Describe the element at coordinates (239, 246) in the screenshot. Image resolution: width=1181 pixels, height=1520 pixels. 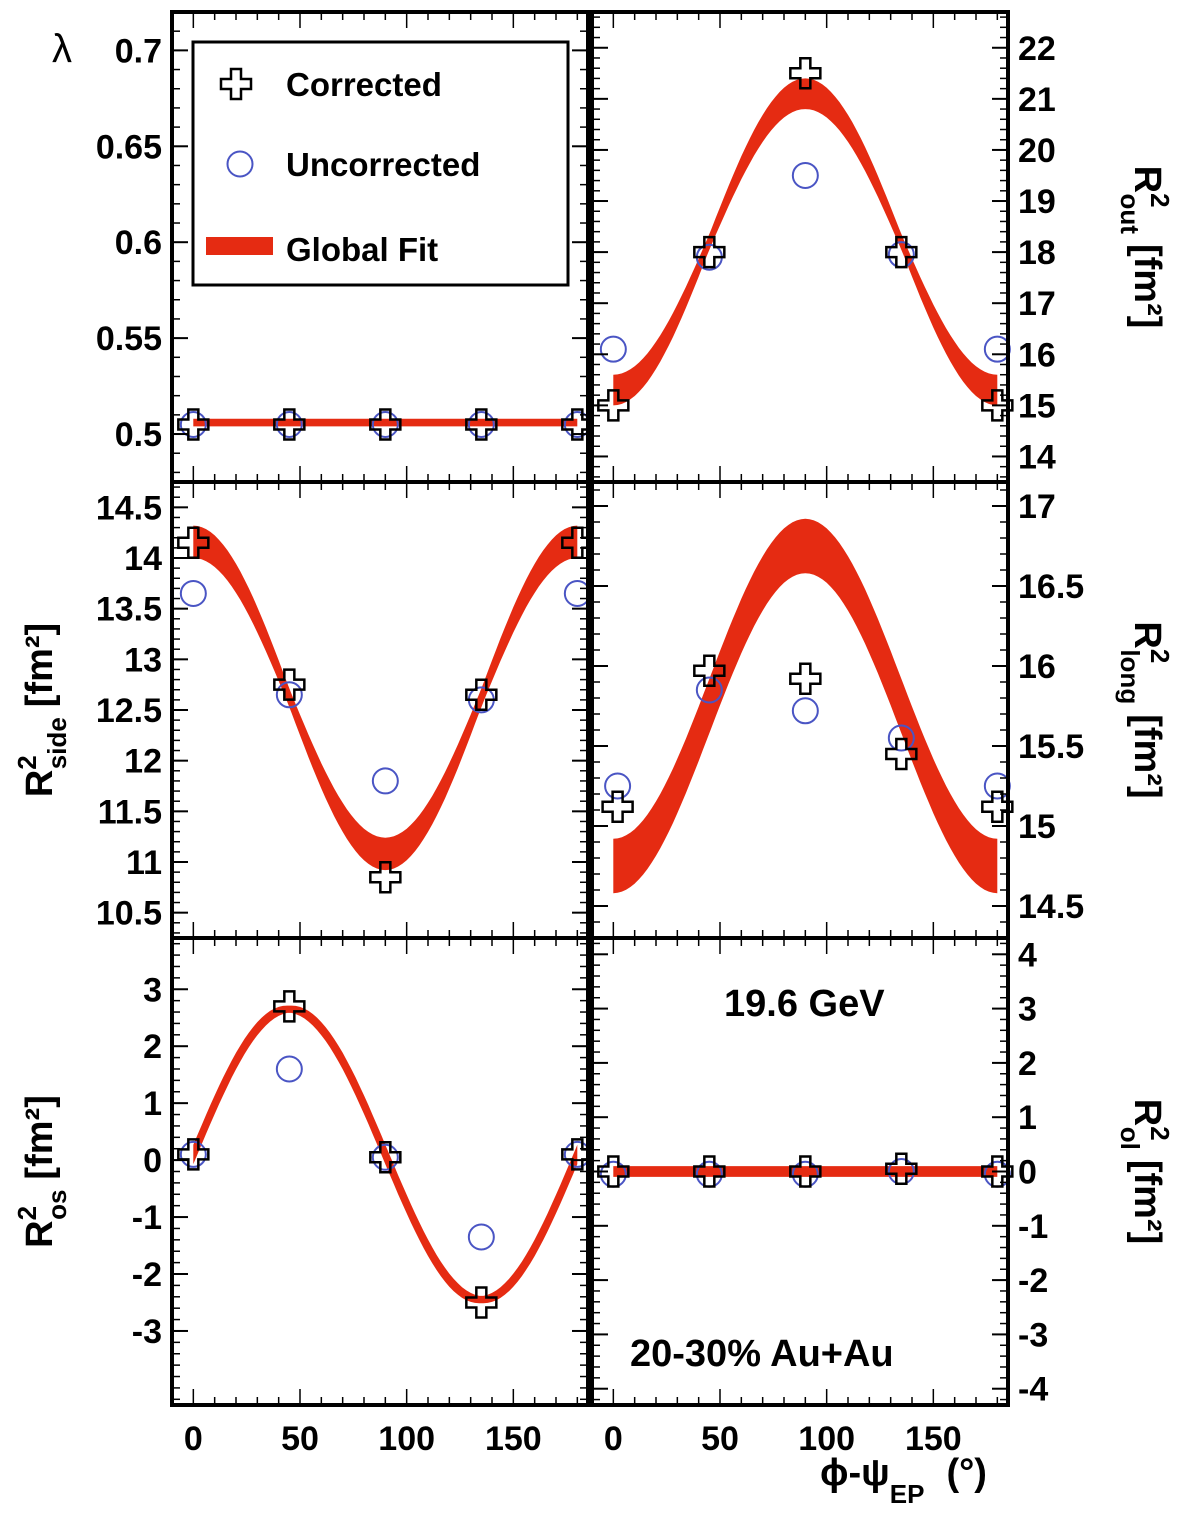
I see `legend-fit-swatch` at that location.